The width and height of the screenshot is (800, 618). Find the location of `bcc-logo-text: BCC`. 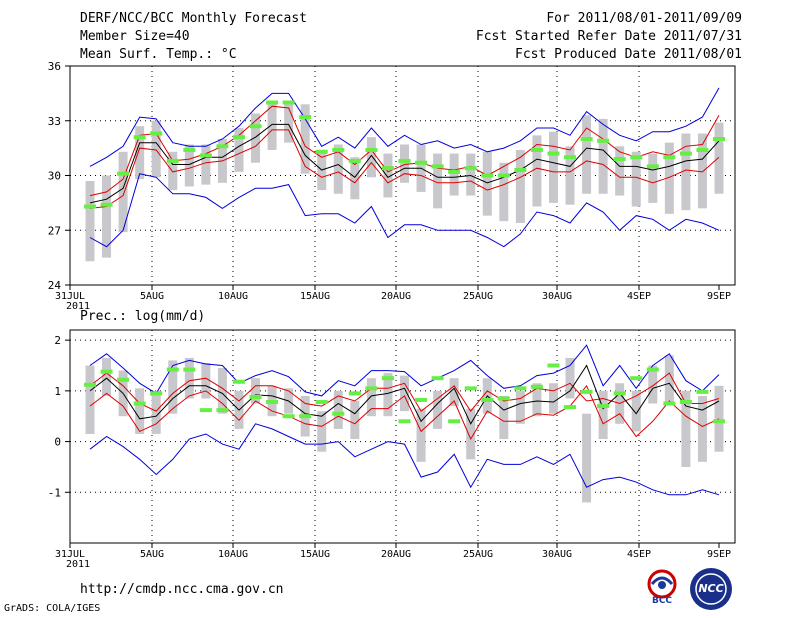

bcc-logo-text: BCC is located at coordinates (662, 601).